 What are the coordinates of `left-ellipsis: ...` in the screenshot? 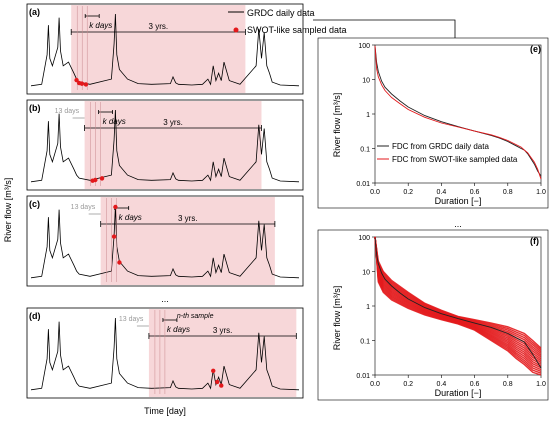 It's located at (165, 299).